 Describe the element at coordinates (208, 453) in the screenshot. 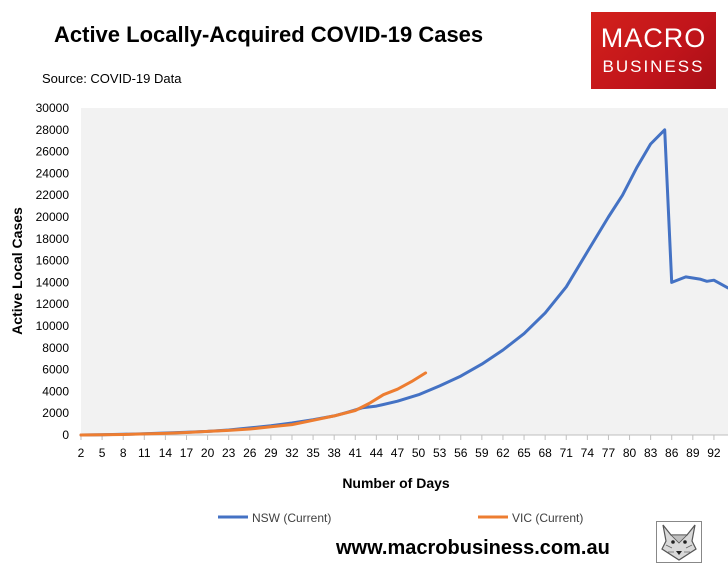

I see `x-tick-label: 20` at that location.